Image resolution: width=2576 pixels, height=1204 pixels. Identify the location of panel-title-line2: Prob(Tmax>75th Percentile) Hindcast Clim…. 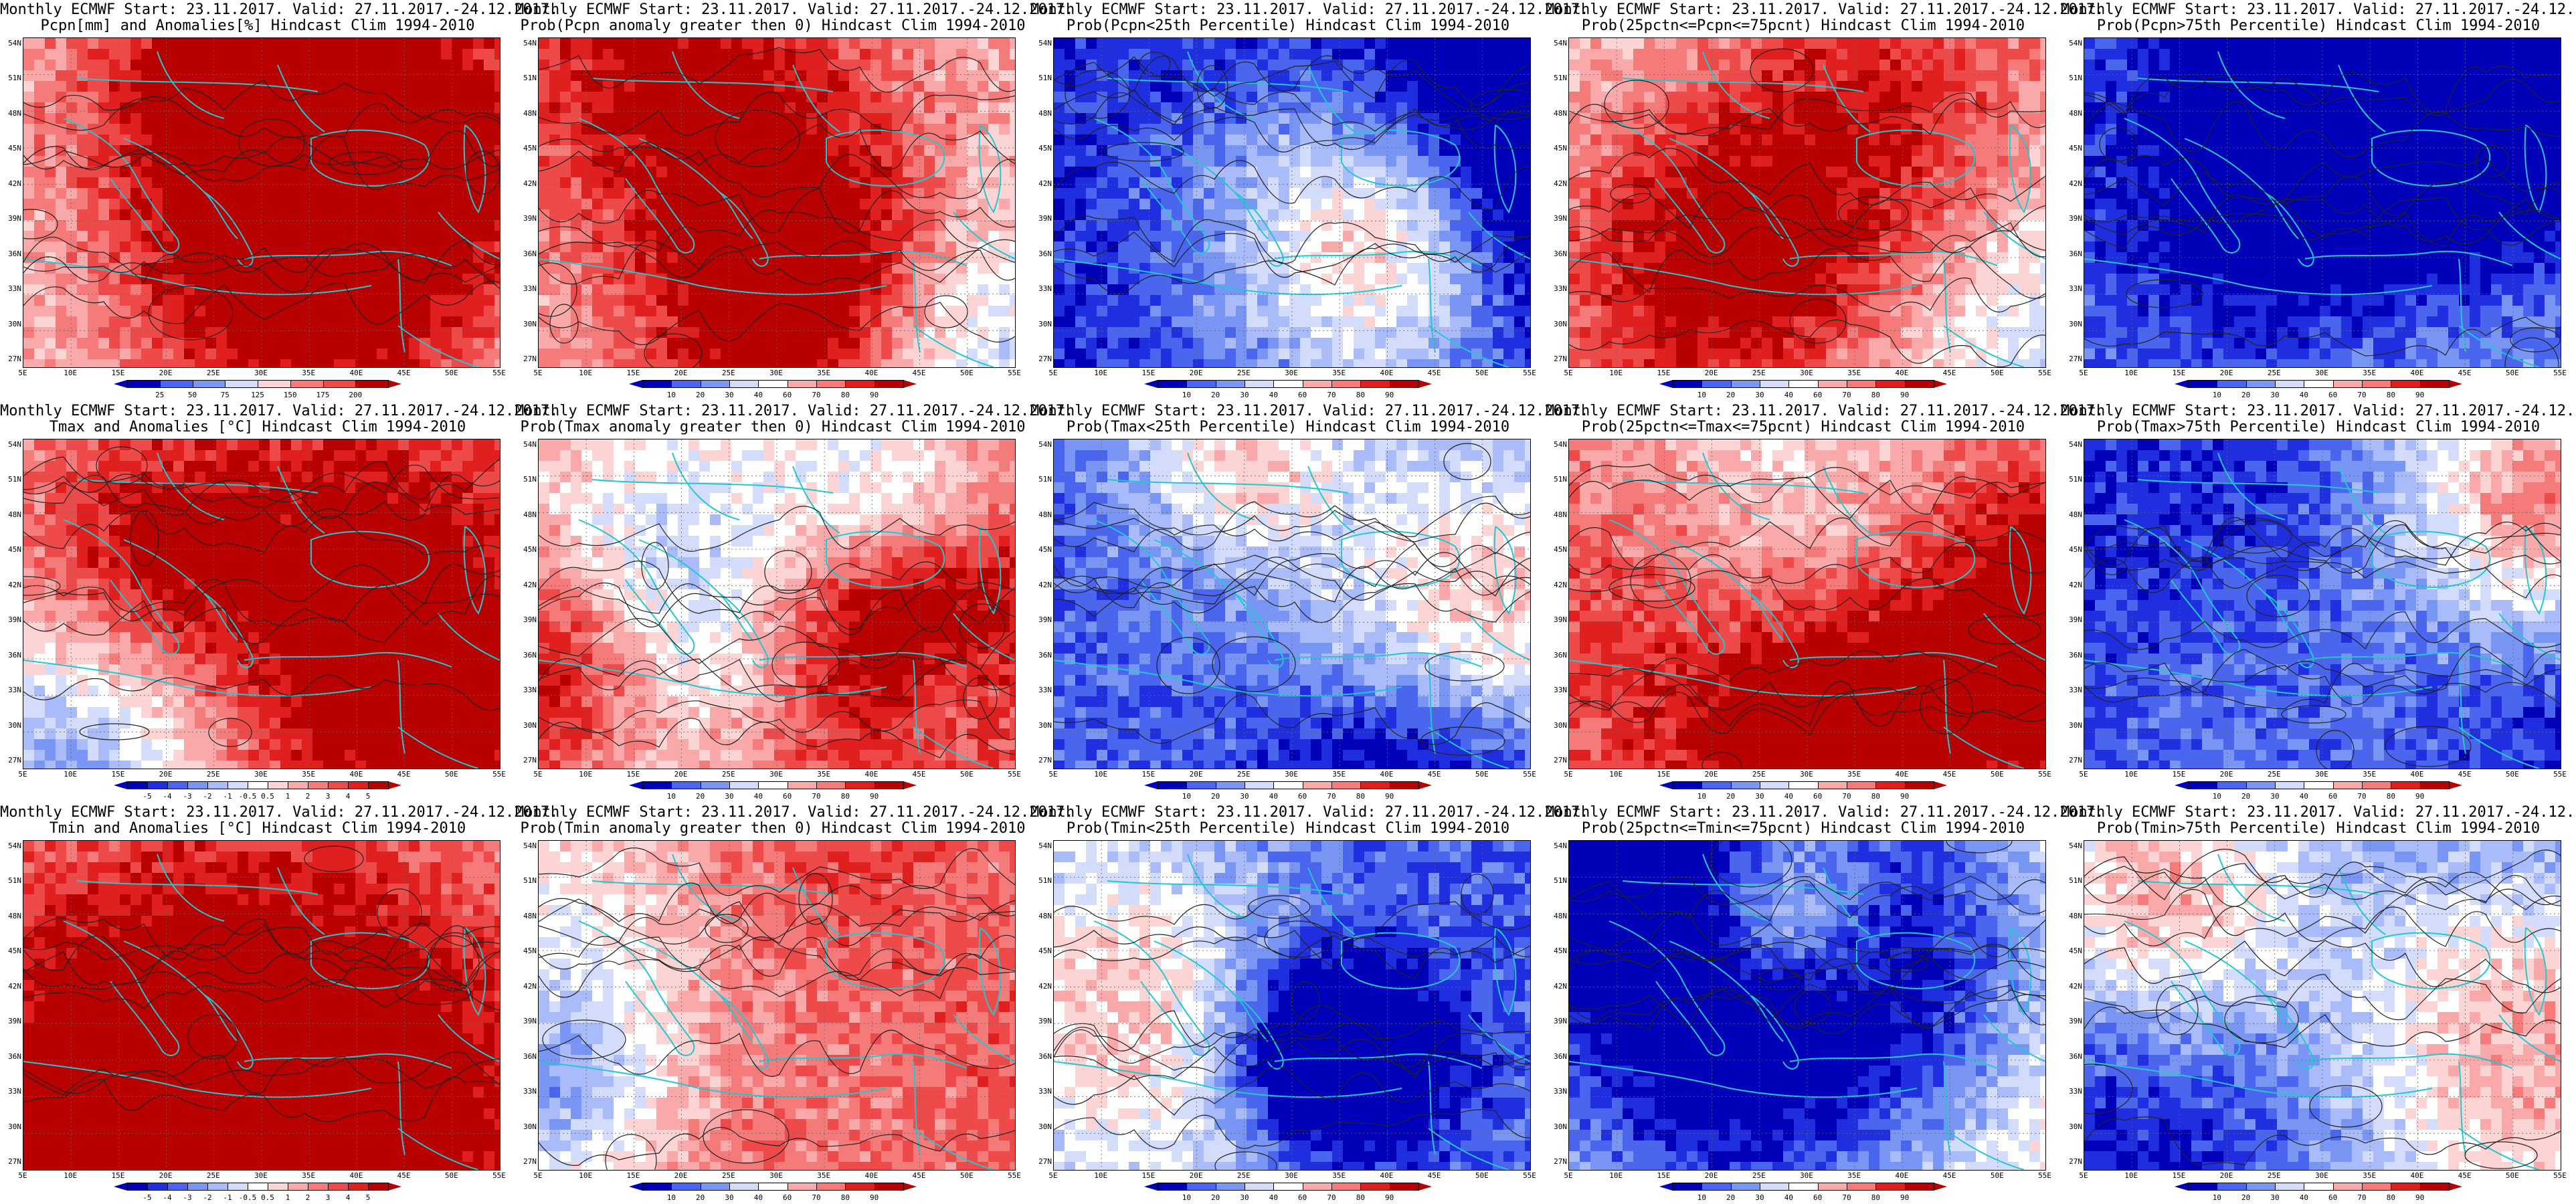
(2318, 427).